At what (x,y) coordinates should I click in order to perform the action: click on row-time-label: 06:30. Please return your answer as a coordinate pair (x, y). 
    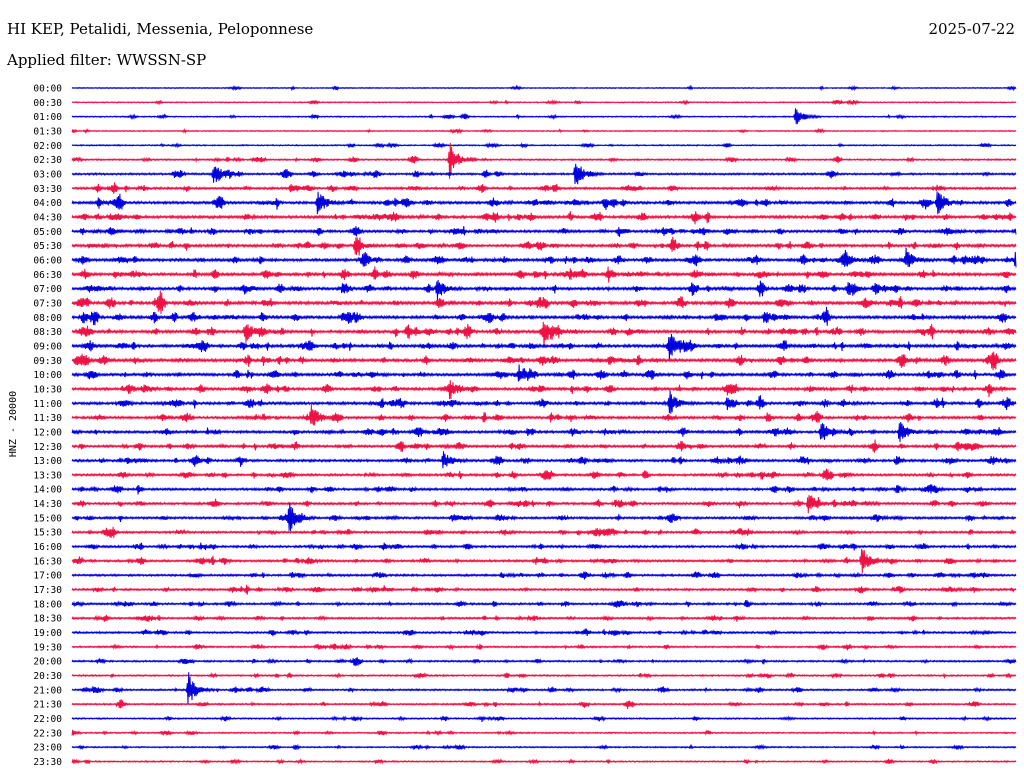
    Looking at the image, I should click on (47, 275).